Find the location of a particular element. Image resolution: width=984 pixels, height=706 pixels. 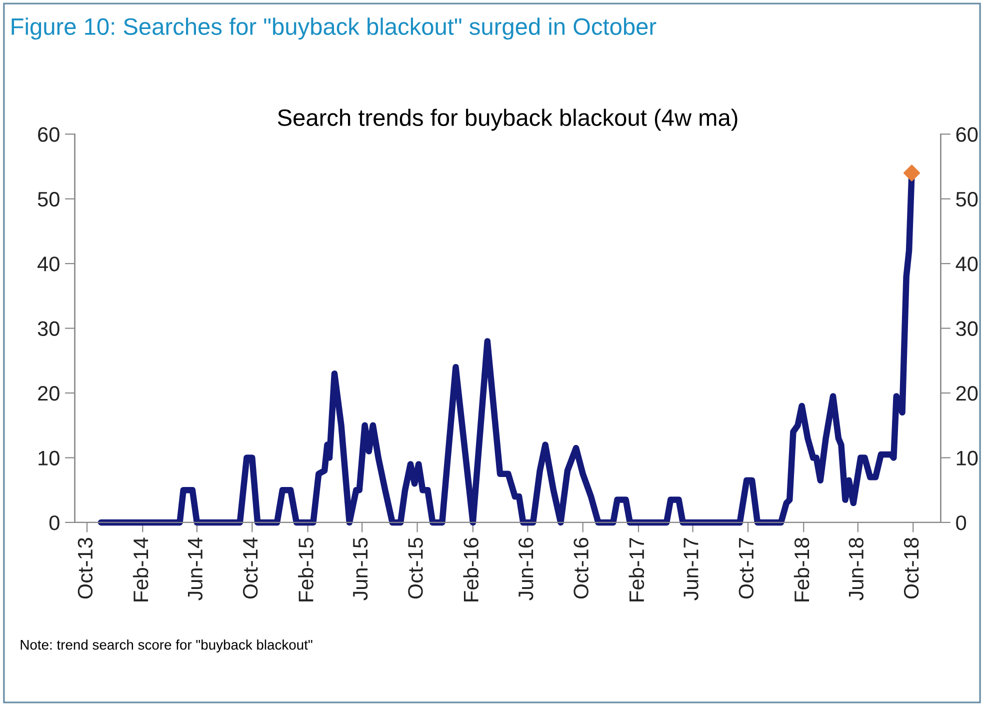

x-tick-label: Feb-16 is located at coordinates (470, 570).